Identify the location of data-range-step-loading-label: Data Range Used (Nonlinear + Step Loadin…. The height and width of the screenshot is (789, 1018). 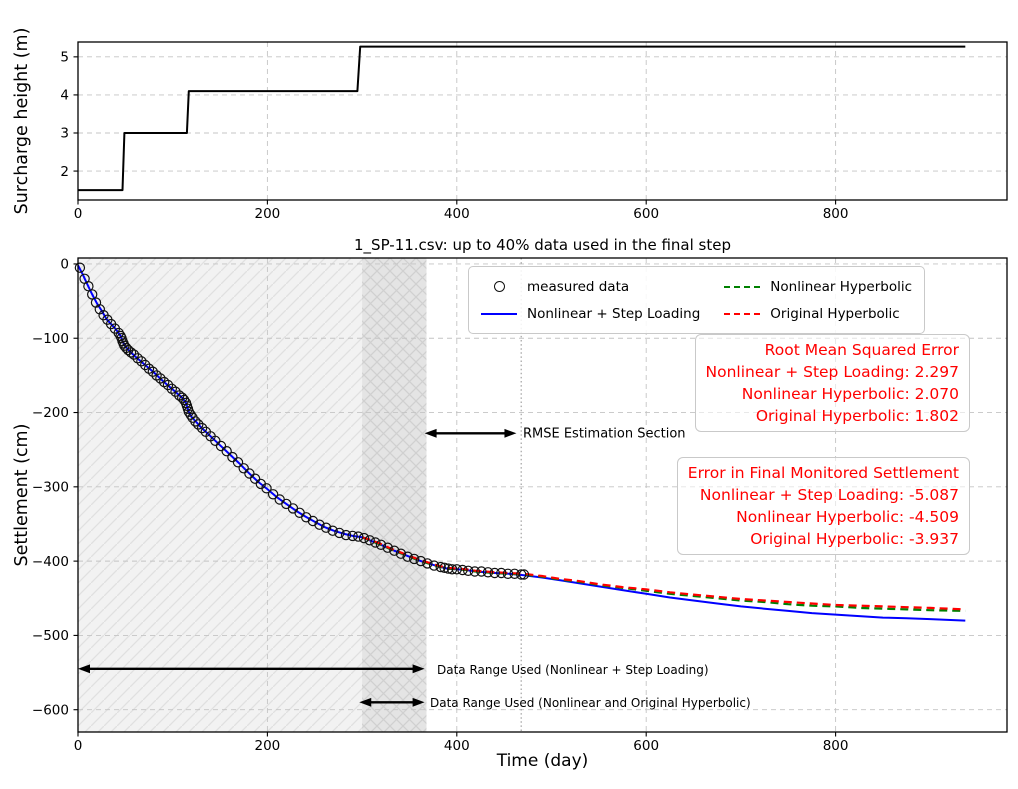
(573, 670).